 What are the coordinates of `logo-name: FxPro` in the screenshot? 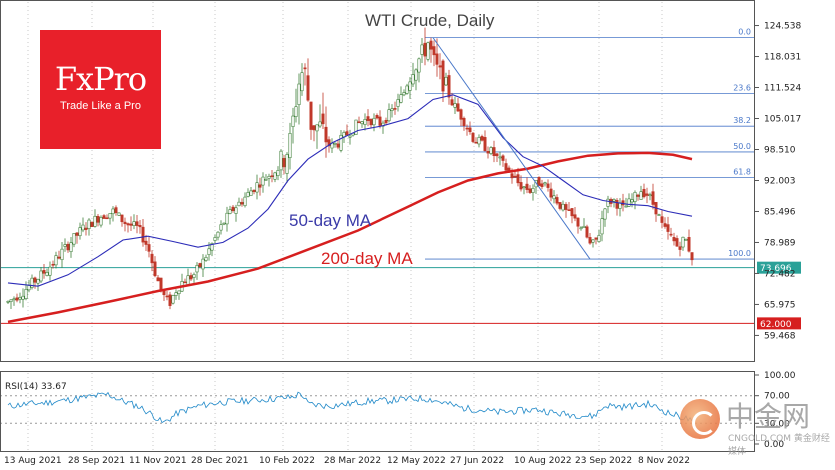 It's located at (100, 79).